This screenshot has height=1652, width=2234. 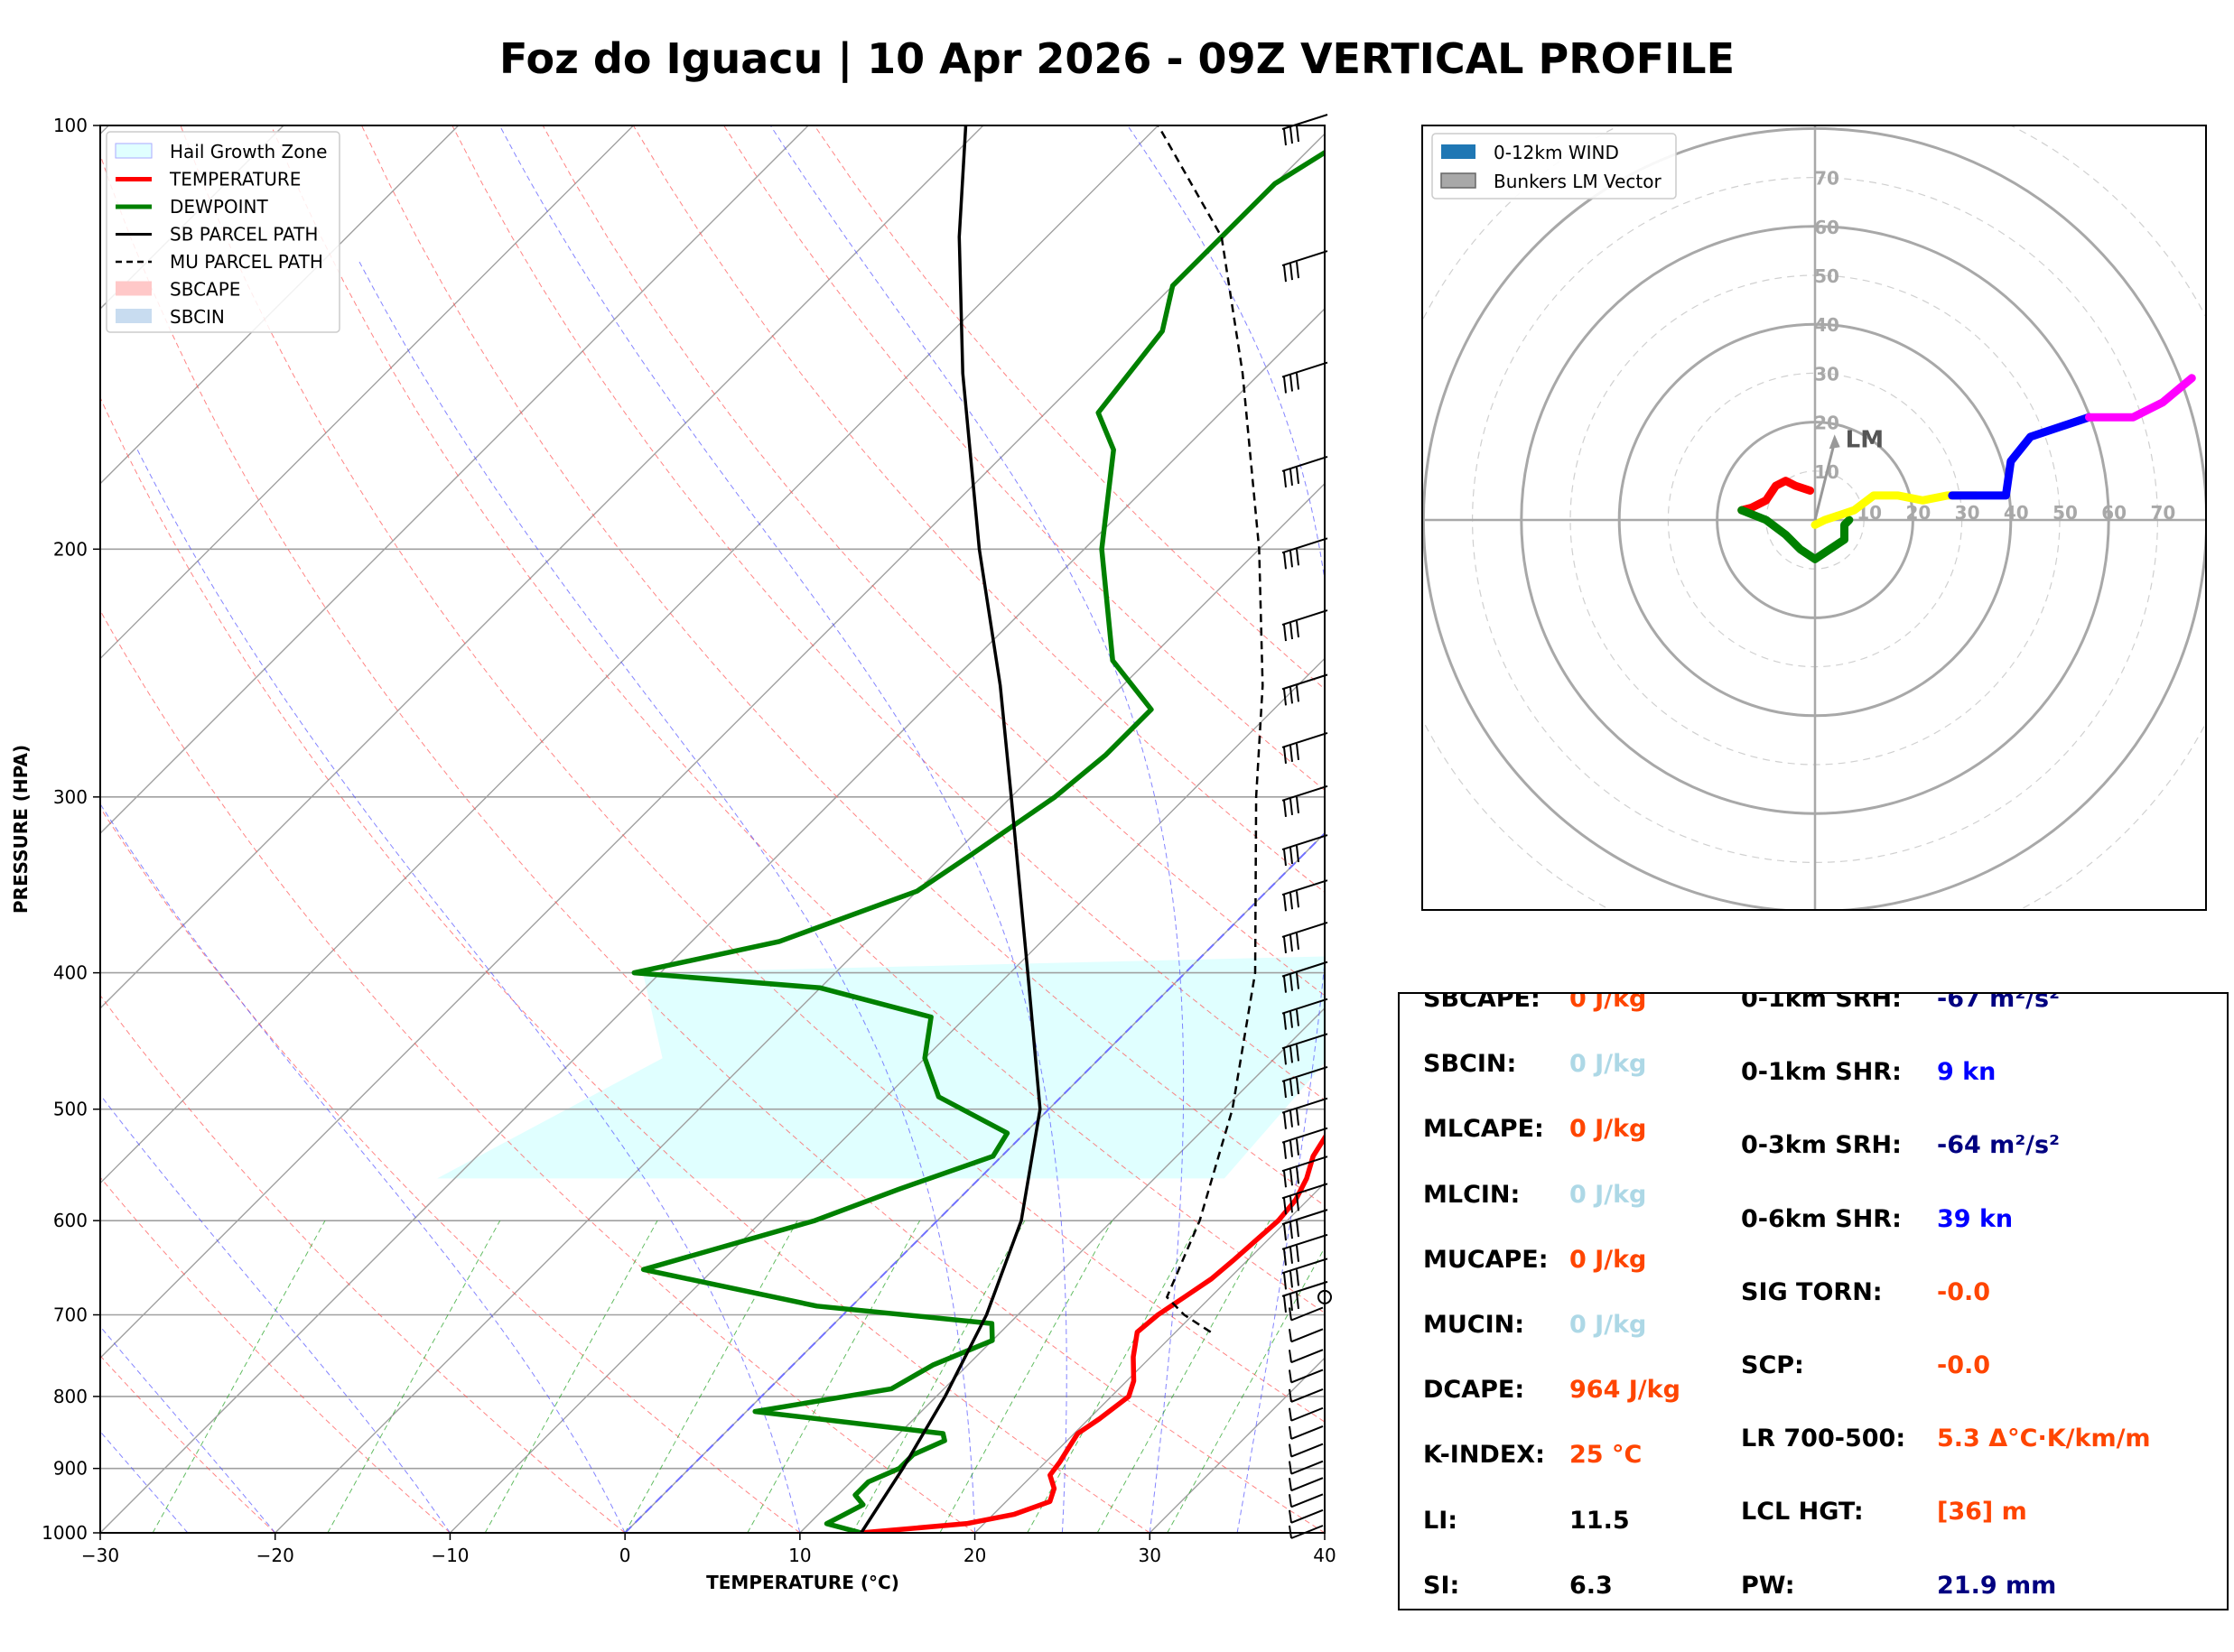 What do you see at coordinates (1554, 166) in the screenshot?
I see `hodograph-legend: 0-12km WIND Bunkers LM Vector` at bounding box center [1554, 166].